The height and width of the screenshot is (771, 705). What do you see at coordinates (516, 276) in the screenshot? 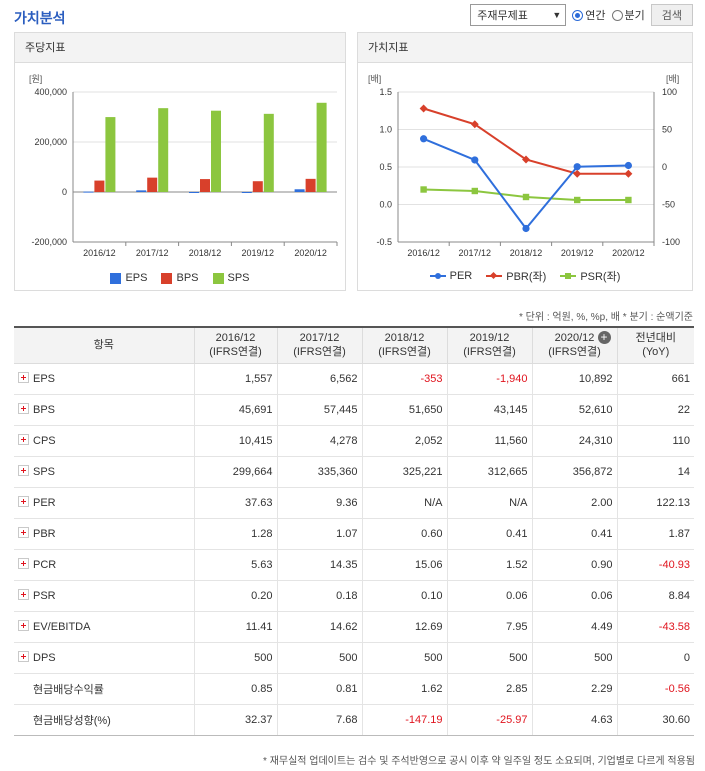
I see `legend-item: PBR(좌)` at bounding box center [516, 276].